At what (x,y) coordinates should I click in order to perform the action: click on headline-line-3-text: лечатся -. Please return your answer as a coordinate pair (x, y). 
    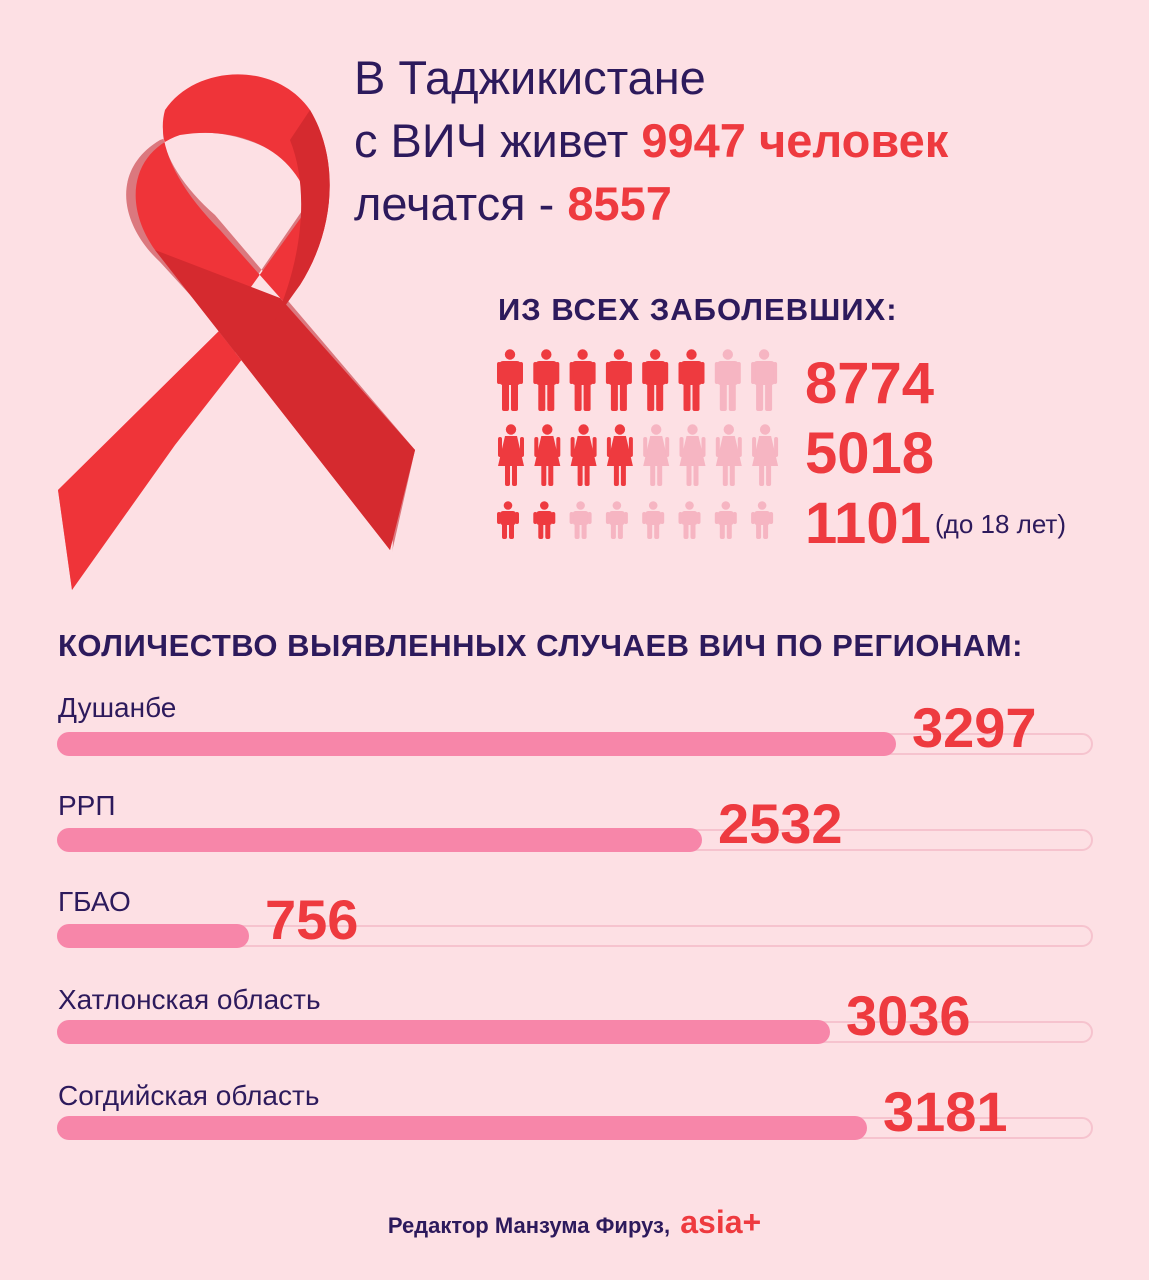
    Looking at the image, I should click on (461, 203).